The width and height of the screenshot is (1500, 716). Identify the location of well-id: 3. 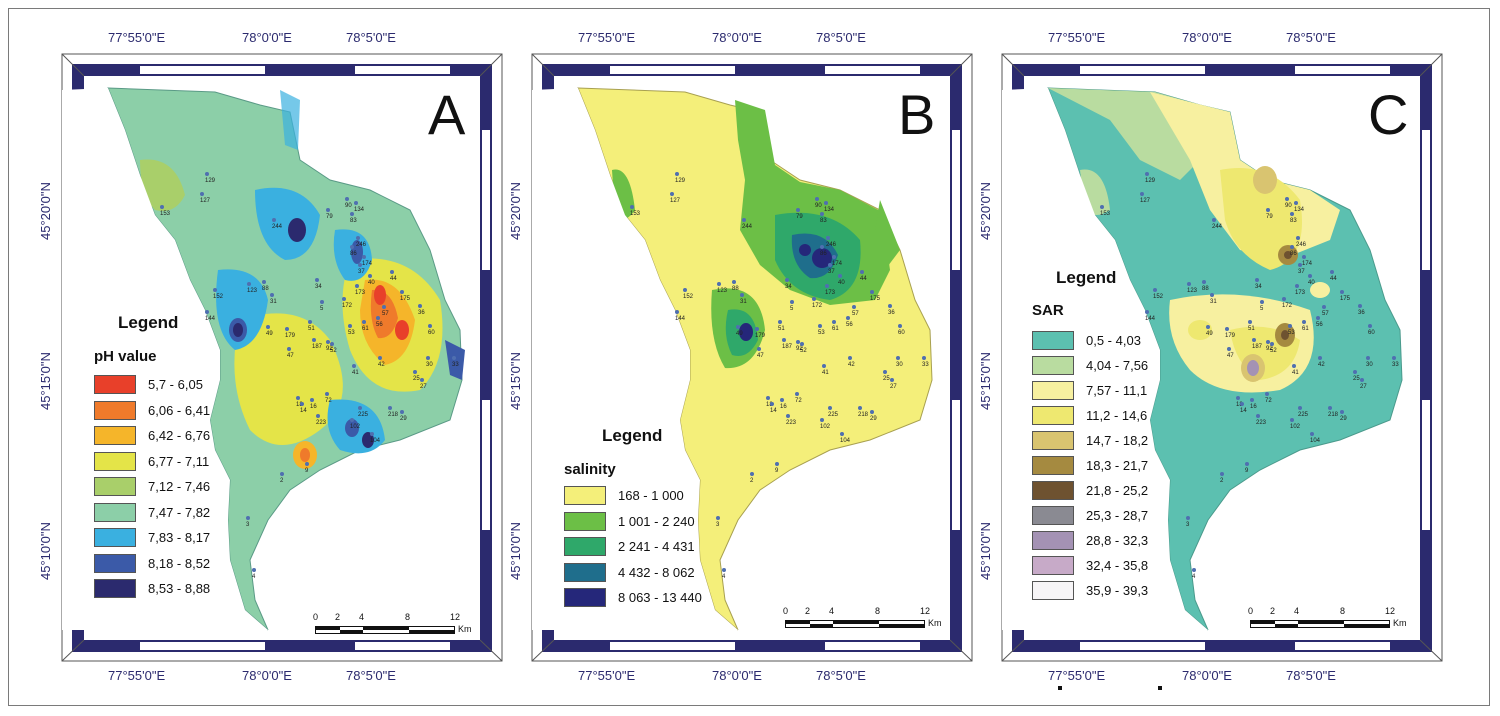
(1188, 525).